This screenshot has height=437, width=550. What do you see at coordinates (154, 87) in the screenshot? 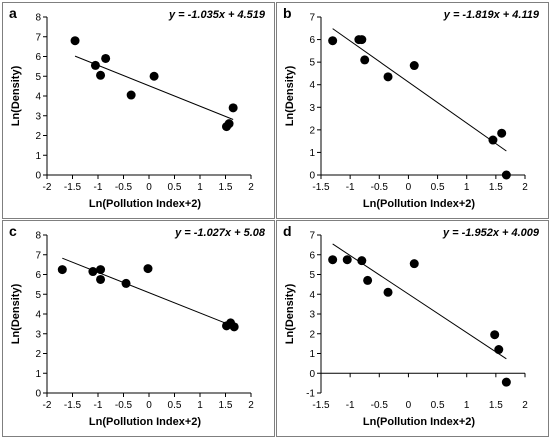
I see `regression-line` at bounding box center [154, 87].